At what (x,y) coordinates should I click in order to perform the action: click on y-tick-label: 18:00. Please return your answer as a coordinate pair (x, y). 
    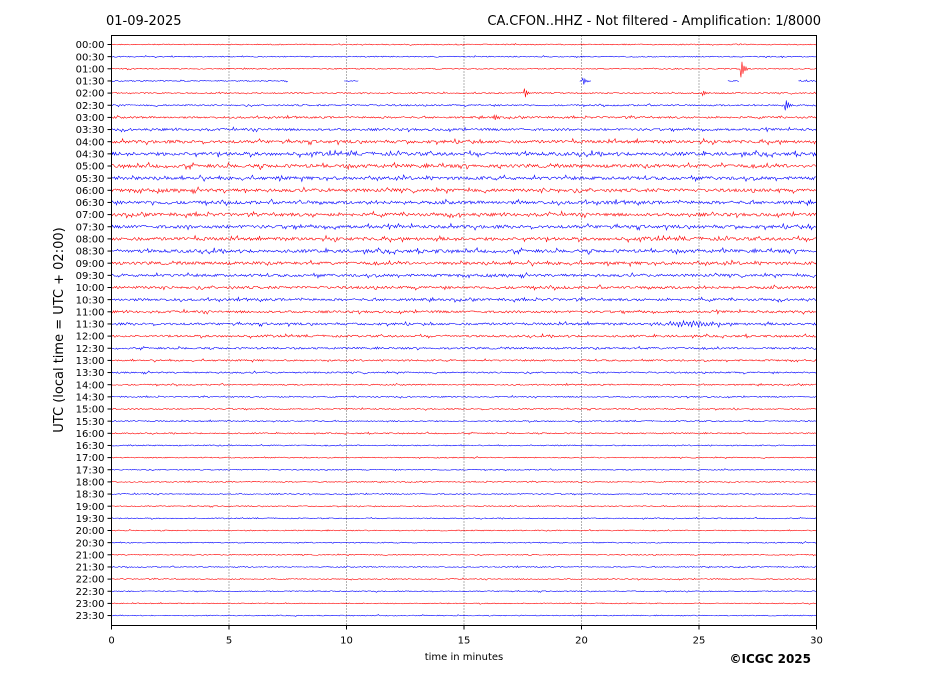
    Looking at the image, I should click on (90, 483).